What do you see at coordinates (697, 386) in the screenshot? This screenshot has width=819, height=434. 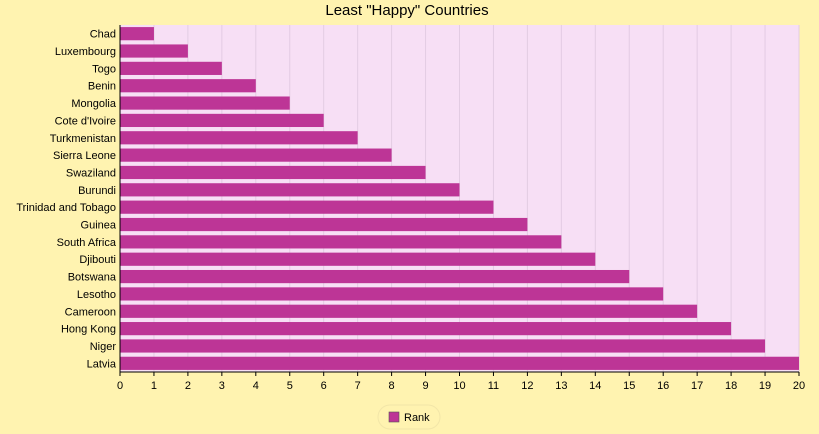 I see `x-tick-label: 17` at bounding box center [697, 386].